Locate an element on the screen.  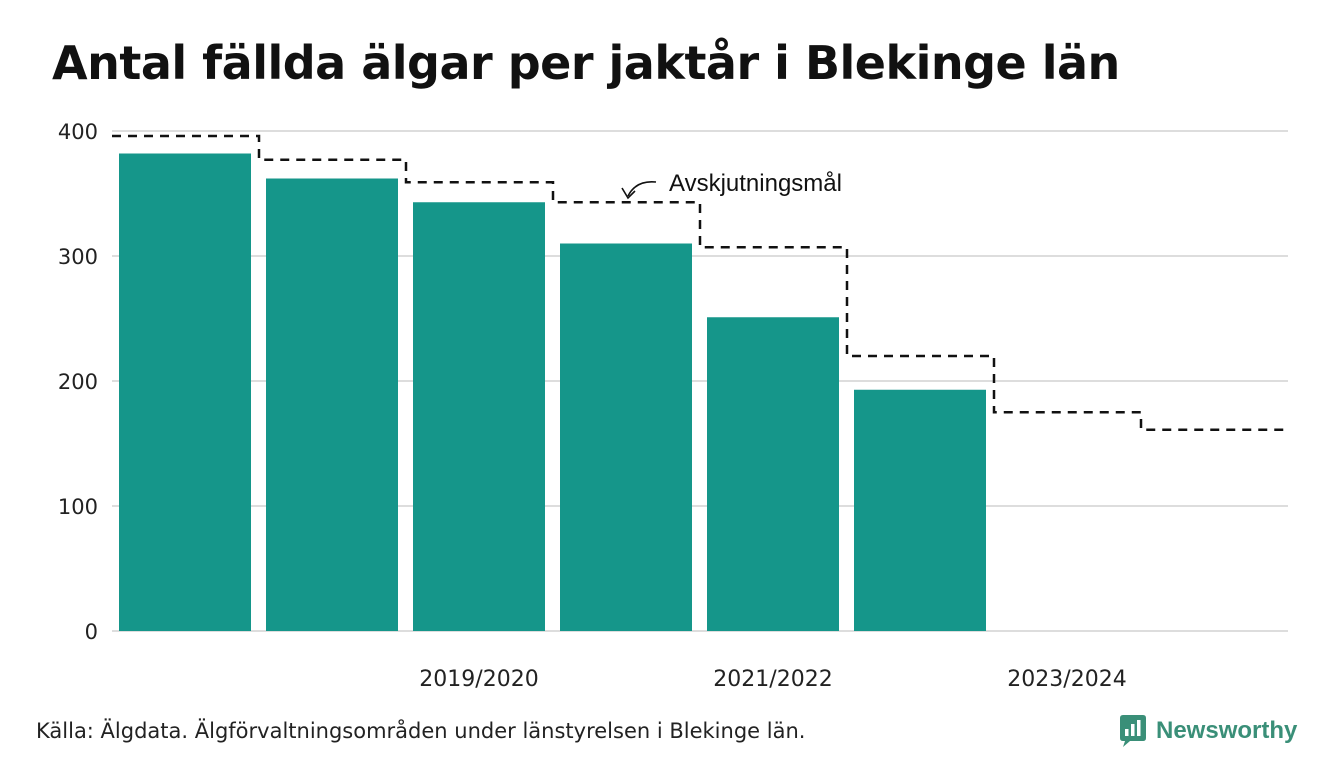
y-tick-labels: 0 100 200 300 400 is located at coordinates (78, 382).